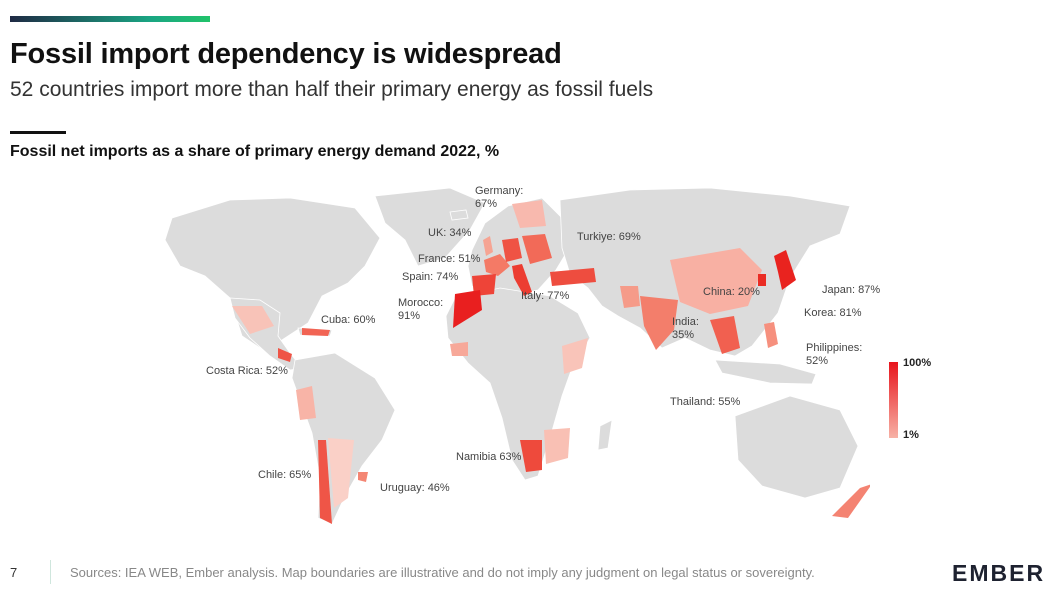 The height and width of the screenshot is (600, 1056). What do you see at coordinates (609, 237) in the screenshot?
I see `label-turkiye: Turkiye: 69%` at bounding box center [609, 237].